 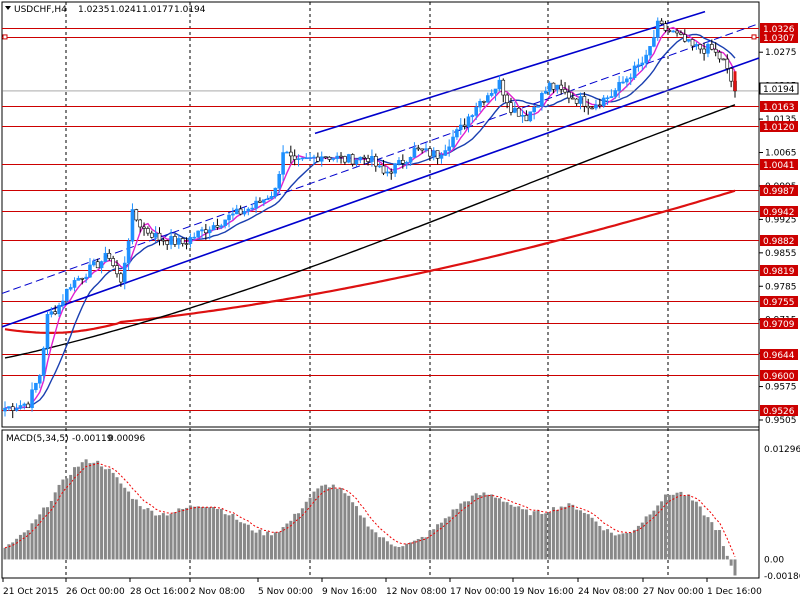 What do you see at coordinates (754, 37) in the screenshot?
I see `level-handle-right` at bounding box center [754, 37].